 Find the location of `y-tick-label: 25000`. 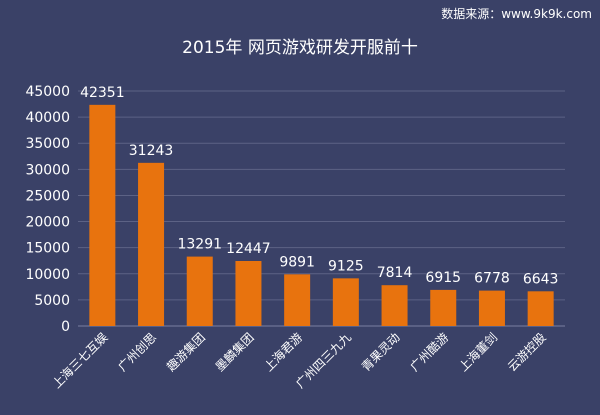

y-tick-label: 25000 is located at coordinates (47, 196).